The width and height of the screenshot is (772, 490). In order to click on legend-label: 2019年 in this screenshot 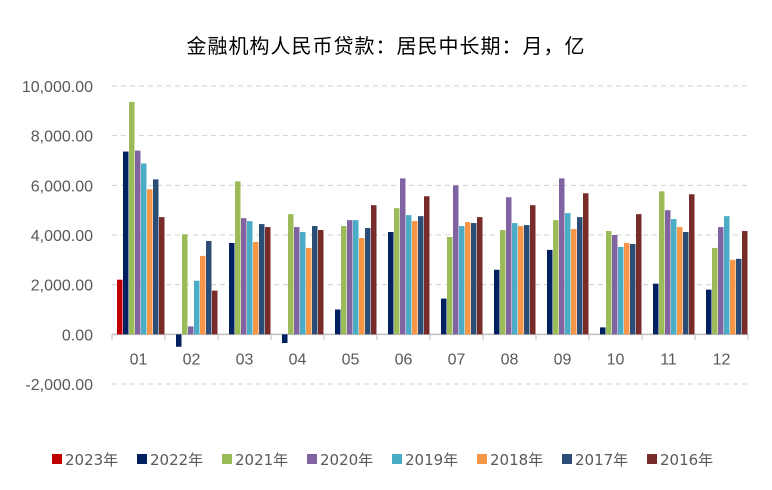, I will do `click(431, 460)`.